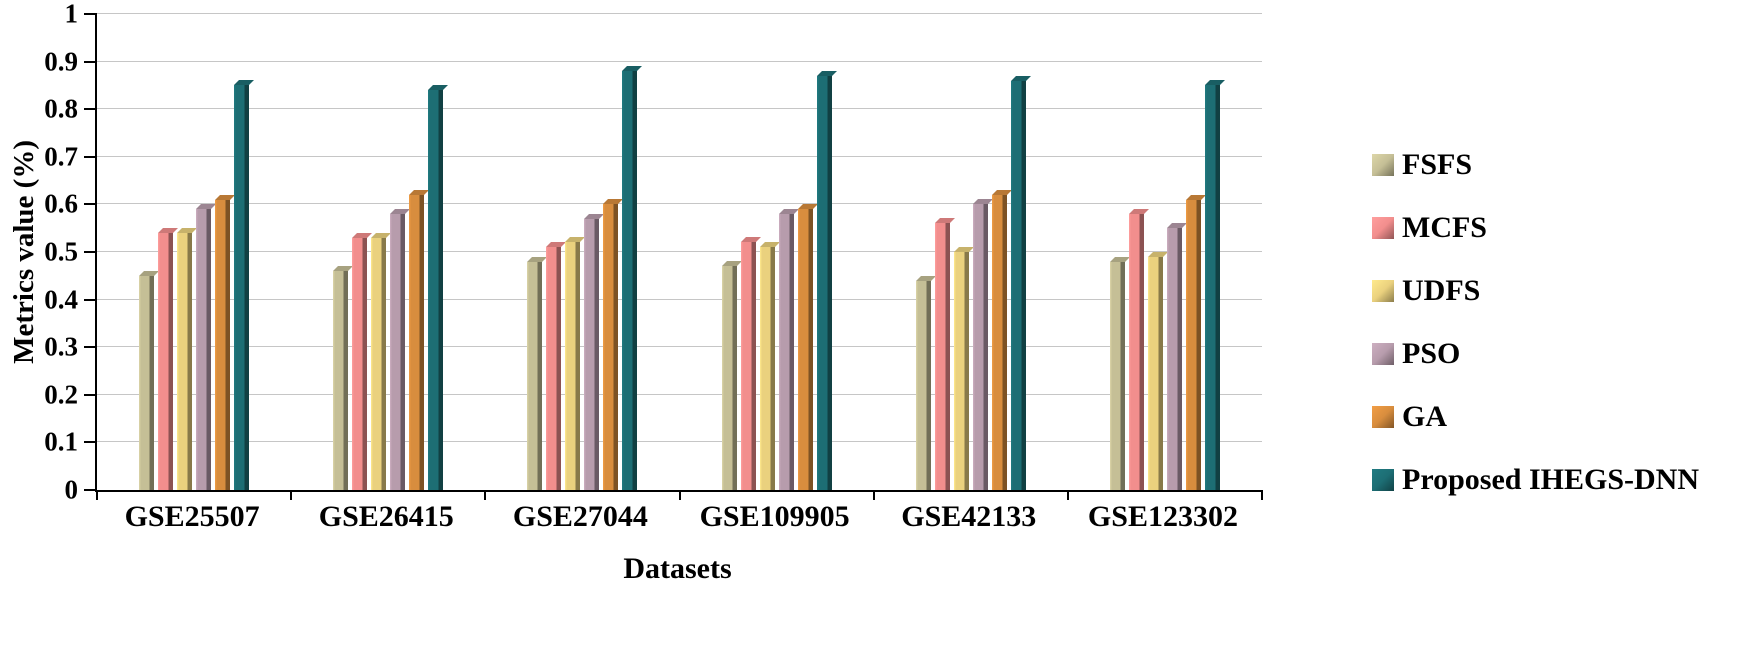 The height and width of the screenshot is (658, 1750). I want to click on category-label-gse27044: GSE27044, so click(580, 516).